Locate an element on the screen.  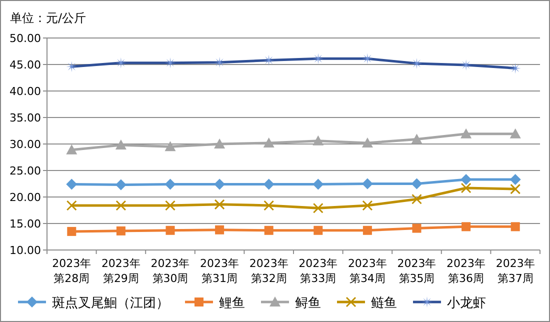
legend-label: 小龙虾 is located at coordinates (466, 303).